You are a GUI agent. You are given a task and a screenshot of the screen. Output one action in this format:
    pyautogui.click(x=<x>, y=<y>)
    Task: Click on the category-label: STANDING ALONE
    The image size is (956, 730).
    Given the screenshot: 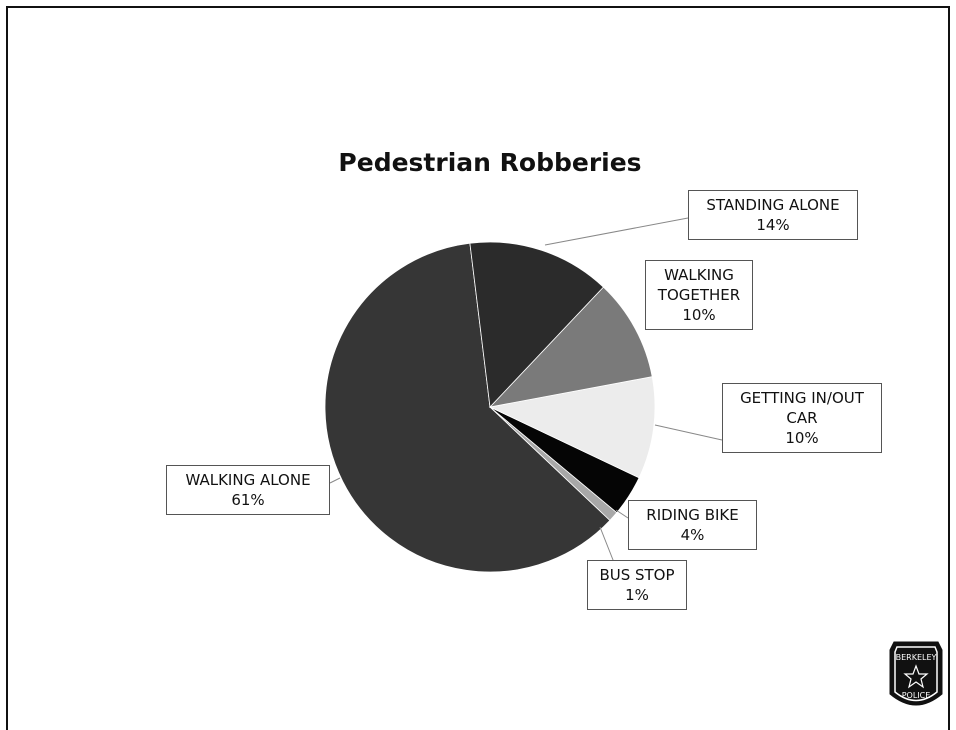 What is the action you would take?
    pyautogui.click(x=773, y=205)
    